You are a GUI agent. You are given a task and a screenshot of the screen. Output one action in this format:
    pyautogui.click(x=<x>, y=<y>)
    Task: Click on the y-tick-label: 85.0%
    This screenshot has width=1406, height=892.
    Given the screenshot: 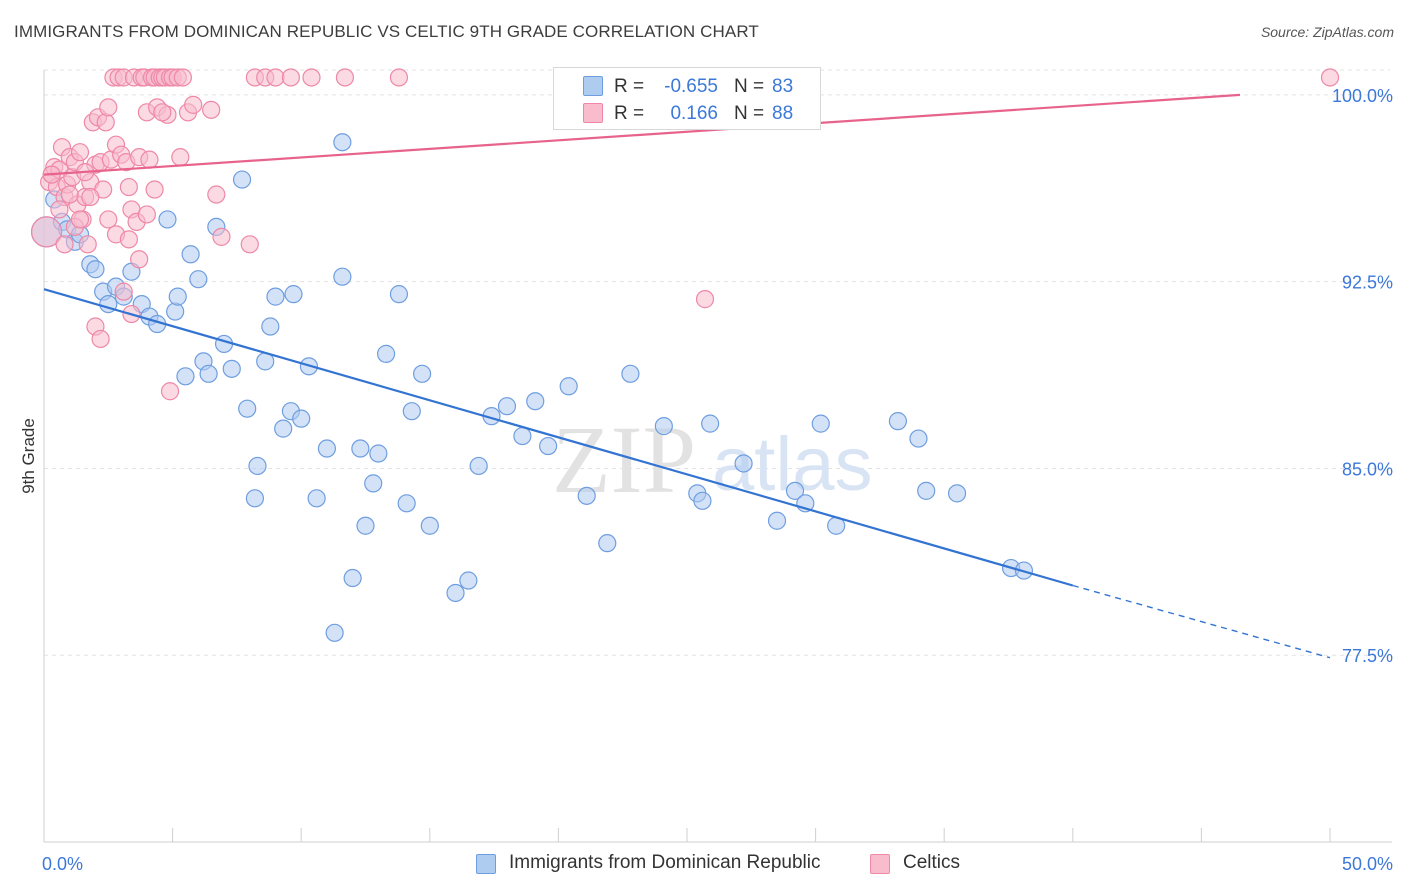 What is the action you would take?
    pyautogui.click(x=1367, y=469)
    